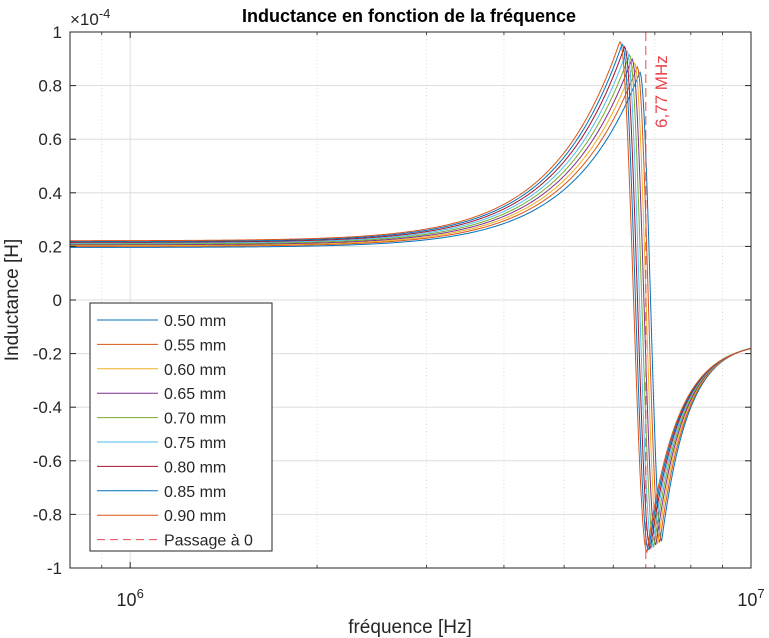 This screenshot has width=769, height=638. Describe the element at coordinates (54, 568) in the screenshot. I see `y-tick-label: -1` at that location.